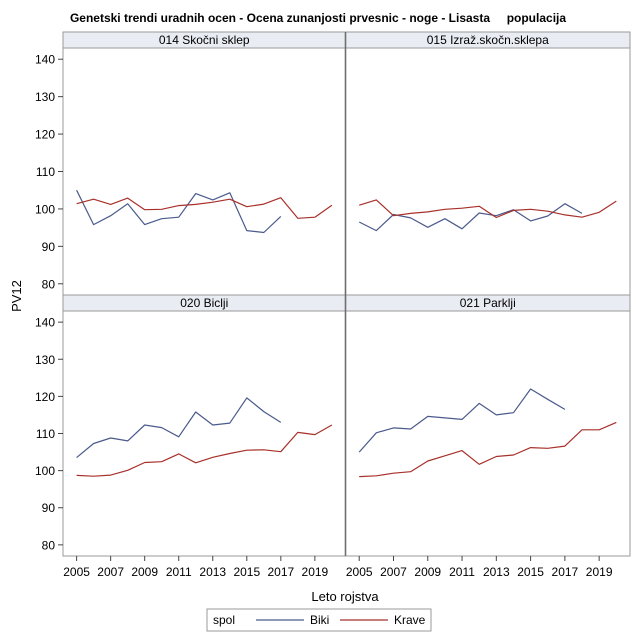  I want to click on panel-title: 020 Biclji, so click(204, 303).